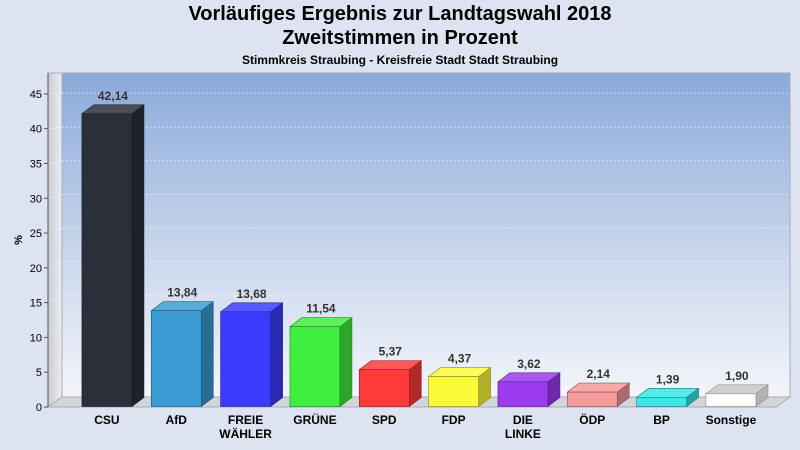  I want to click on bar-value-label: 13,68, so click(252, 294).